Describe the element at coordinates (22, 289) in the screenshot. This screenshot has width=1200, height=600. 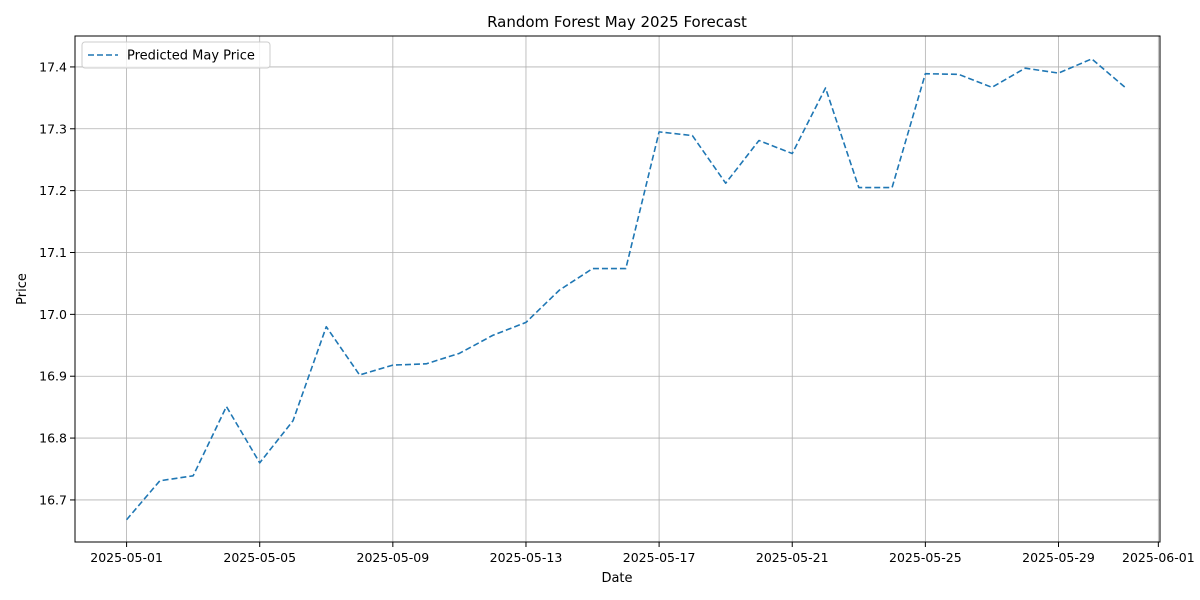
I see `y-axis-label: Price` at that location.